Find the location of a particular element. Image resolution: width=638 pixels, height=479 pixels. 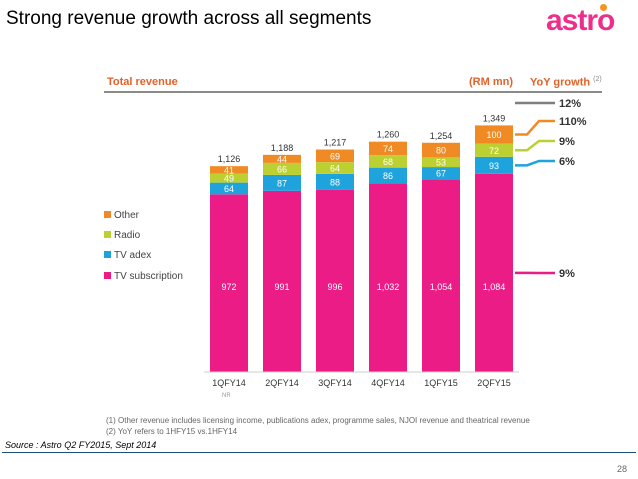

legend-label: Radio is located at coordinates (127, 235).